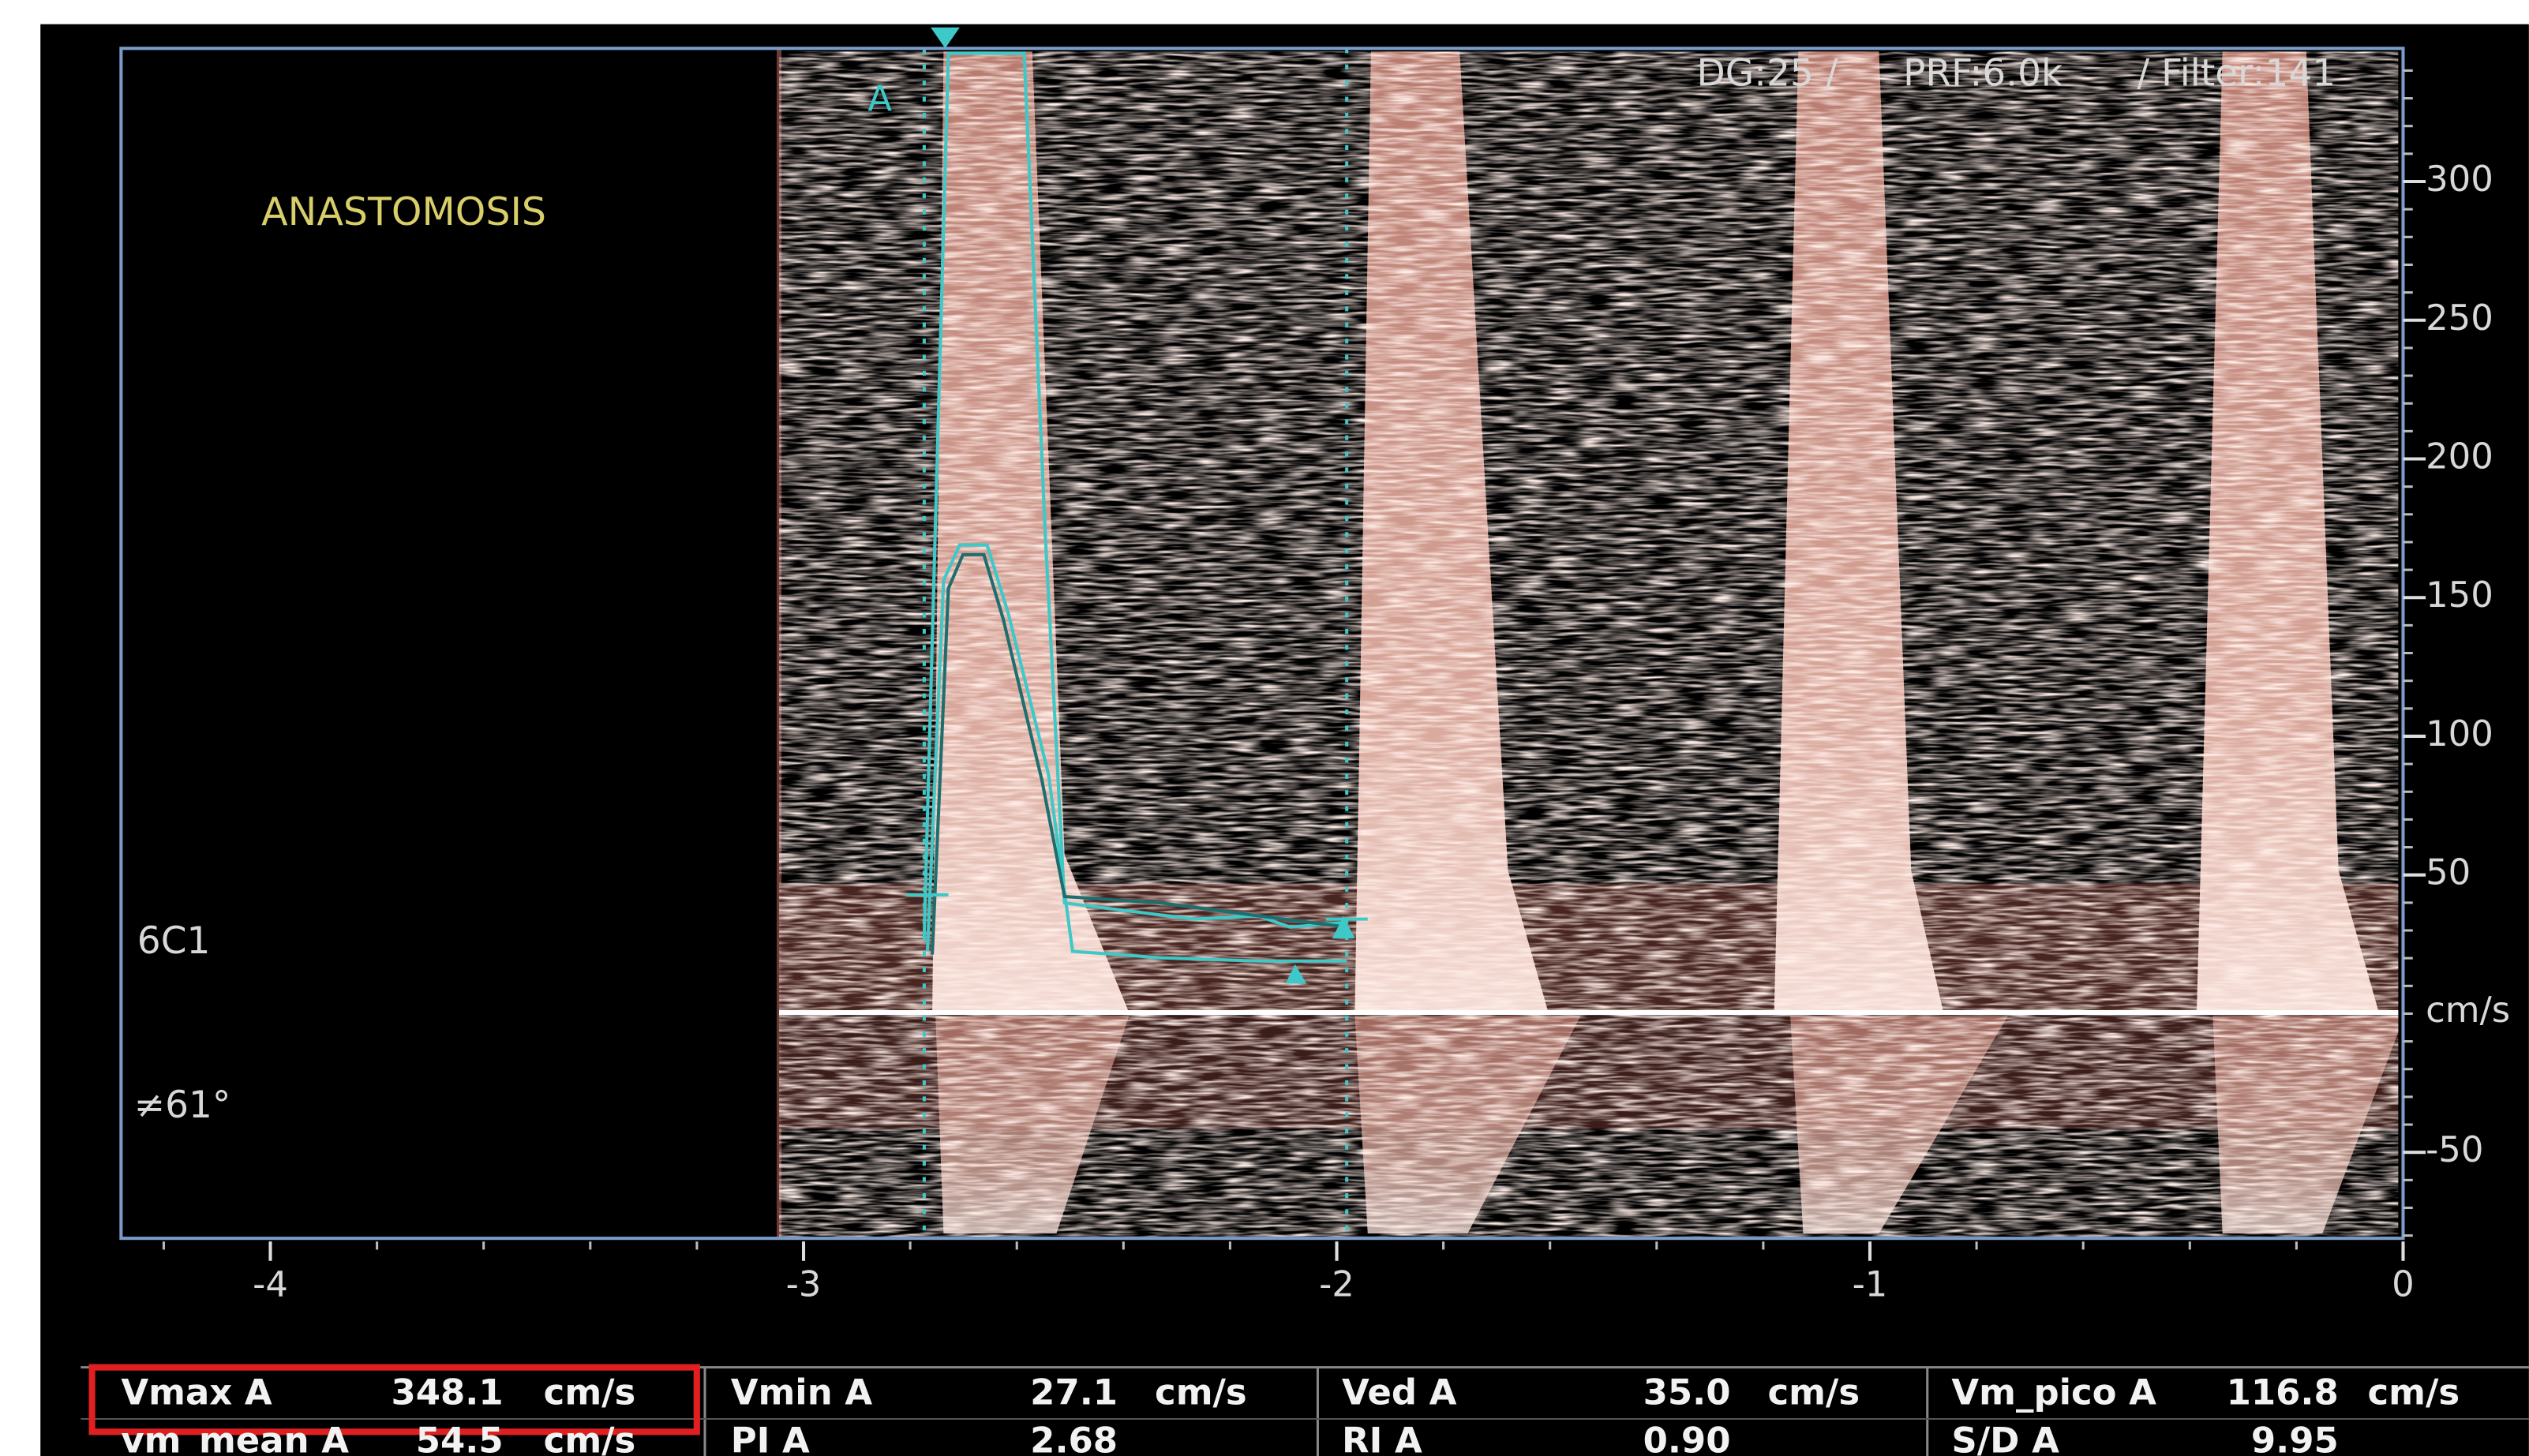  I want to click on measure-value: 2.68, so click(1074, 1438).